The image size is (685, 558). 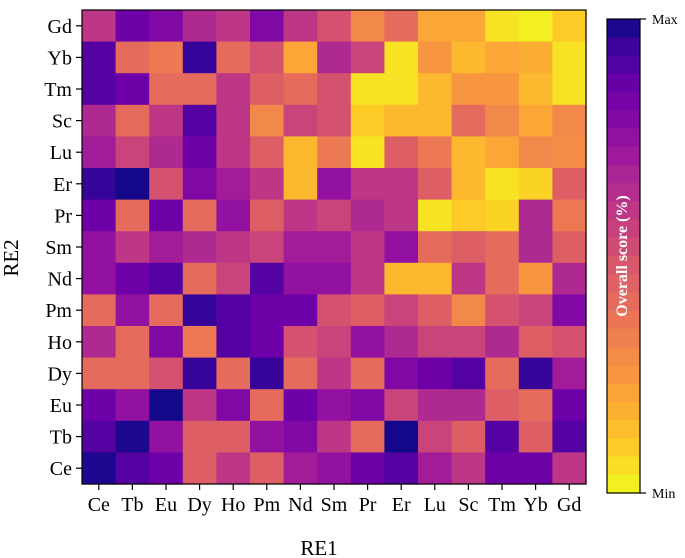 I want to click on colorbar-title: Overall score (%), so click(x=622, y=255).